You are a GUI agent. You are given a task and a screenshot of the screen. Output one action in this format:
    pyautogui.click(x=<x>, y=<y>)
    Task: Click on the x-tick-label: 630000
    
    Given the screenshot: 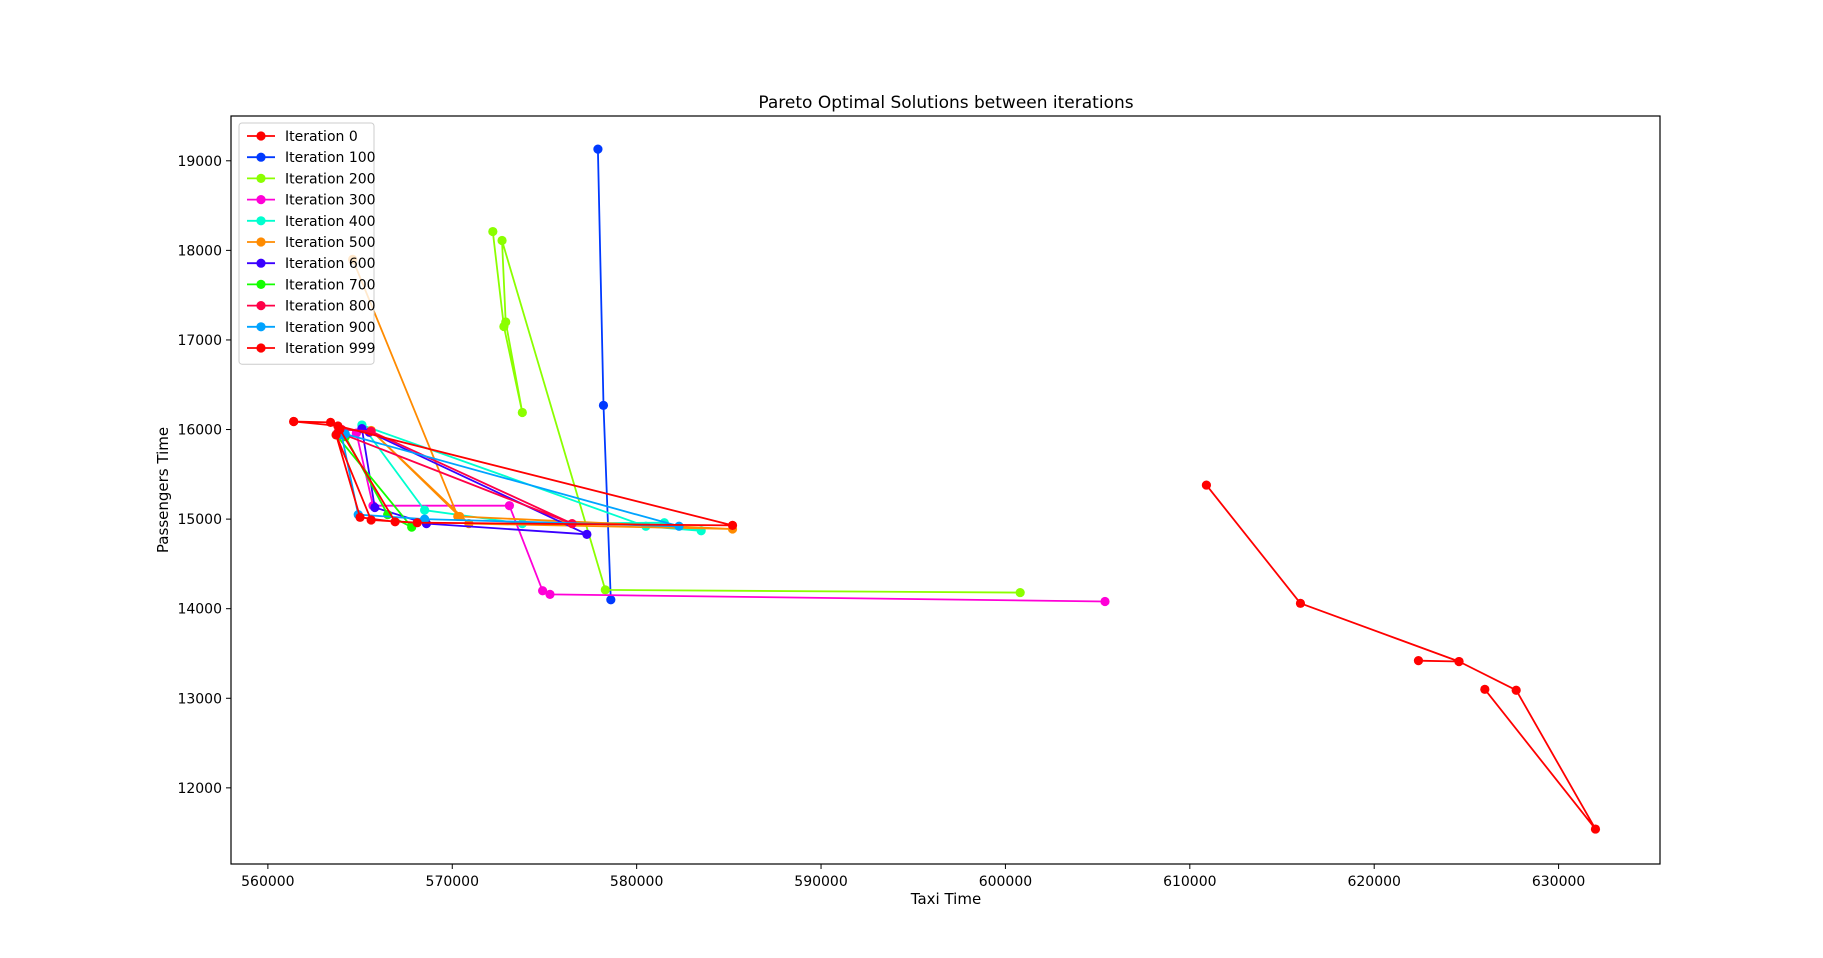 What is the action you would take?
    pyautogui.click(x=1558, y=882)
    